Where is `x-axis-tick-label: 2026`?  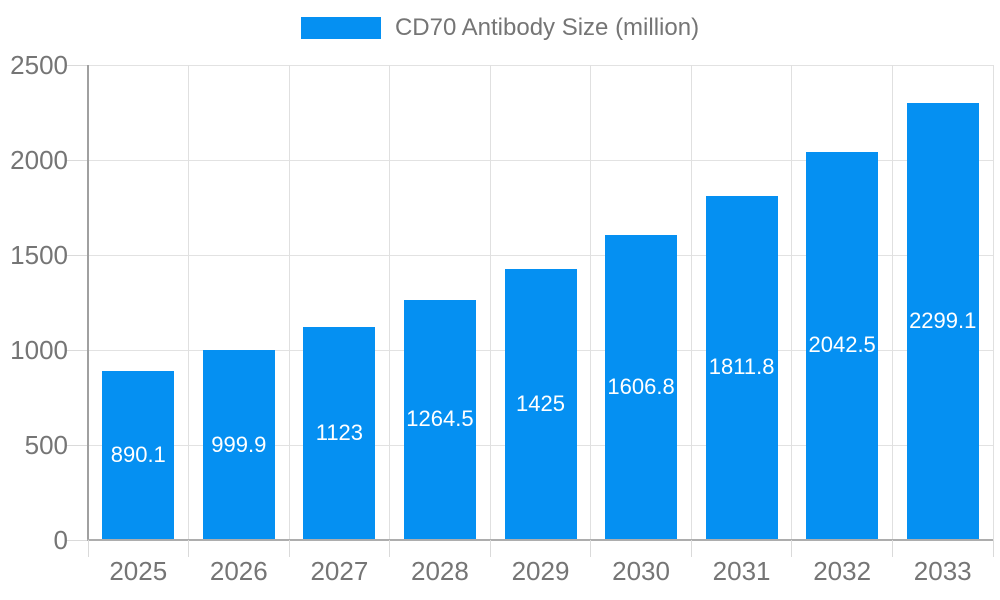
x-axis-tick-label: 2026 is located at coordinates (238, 571).